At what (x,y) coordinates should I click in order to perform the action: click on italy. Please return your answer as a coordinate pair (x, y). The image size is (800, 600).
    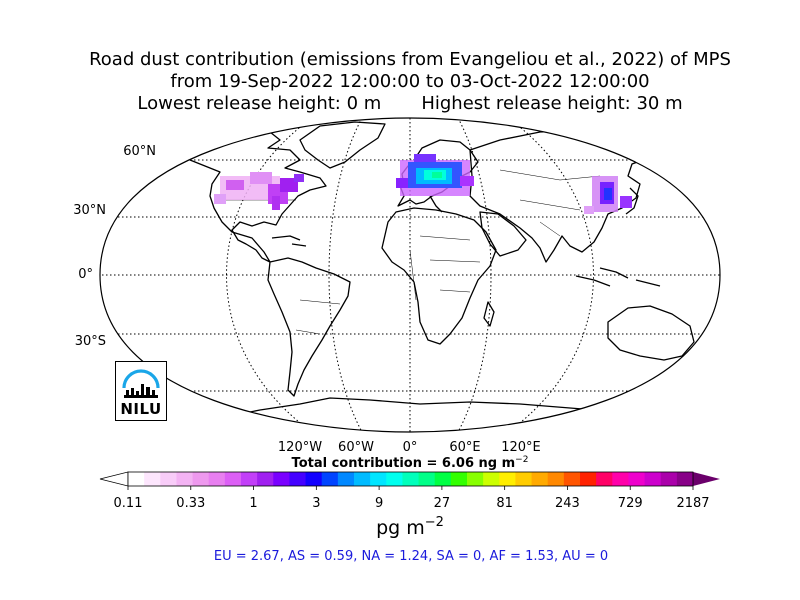
    Looking at the image, I should click on (436, 204).